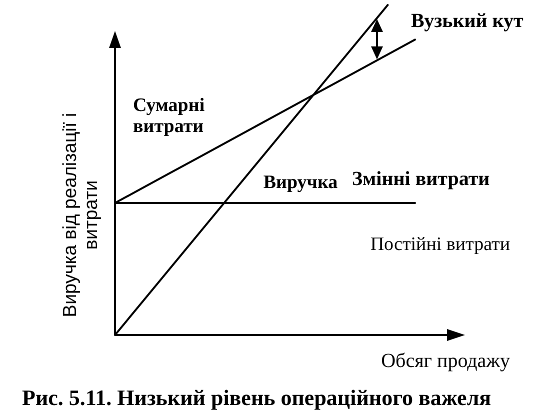 This screenshot has width=541, height=416. Describe the element at coordinates (300, 182) in the screenshot. I see `series-label: Виручка` at that location.